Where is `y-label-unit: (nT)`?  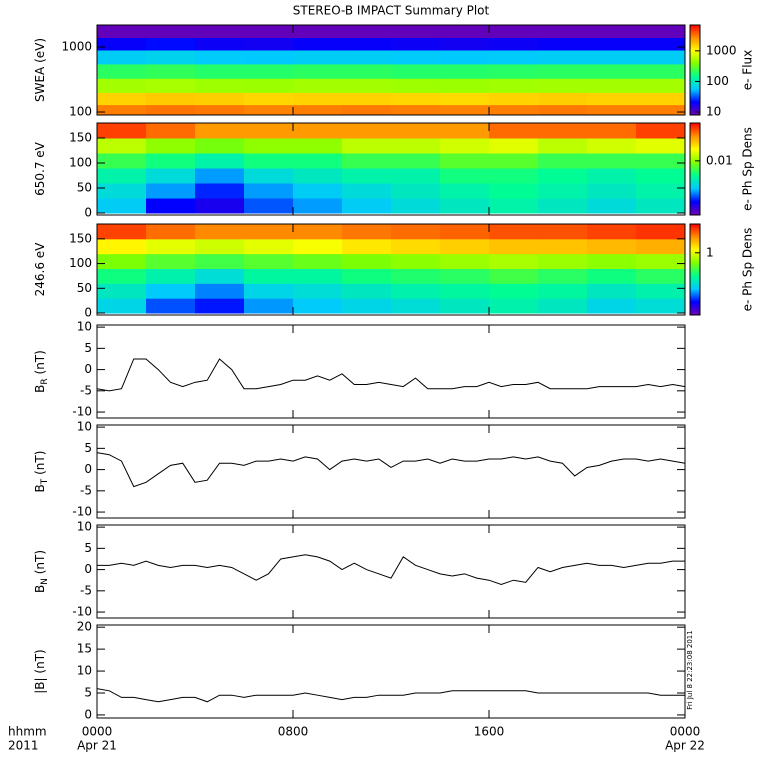 y-label-unit: (nT) is located at coordinates (40, 661).